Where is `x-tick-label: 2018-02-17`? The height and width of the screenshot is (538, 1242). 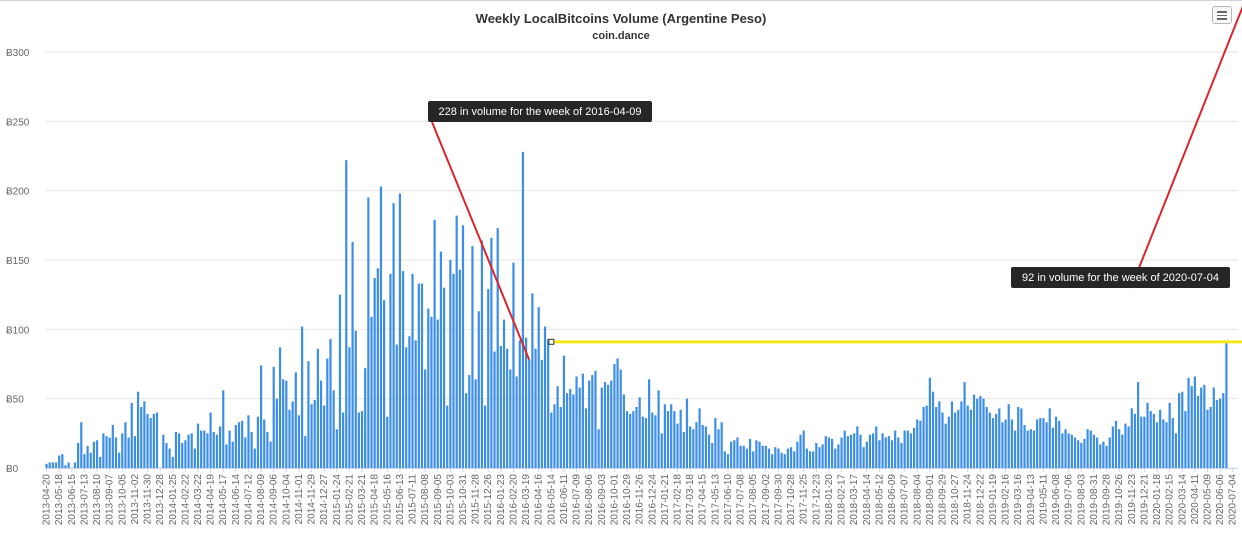
x-tick-label: 2018-02-17 is located at coordinates (842, 500).